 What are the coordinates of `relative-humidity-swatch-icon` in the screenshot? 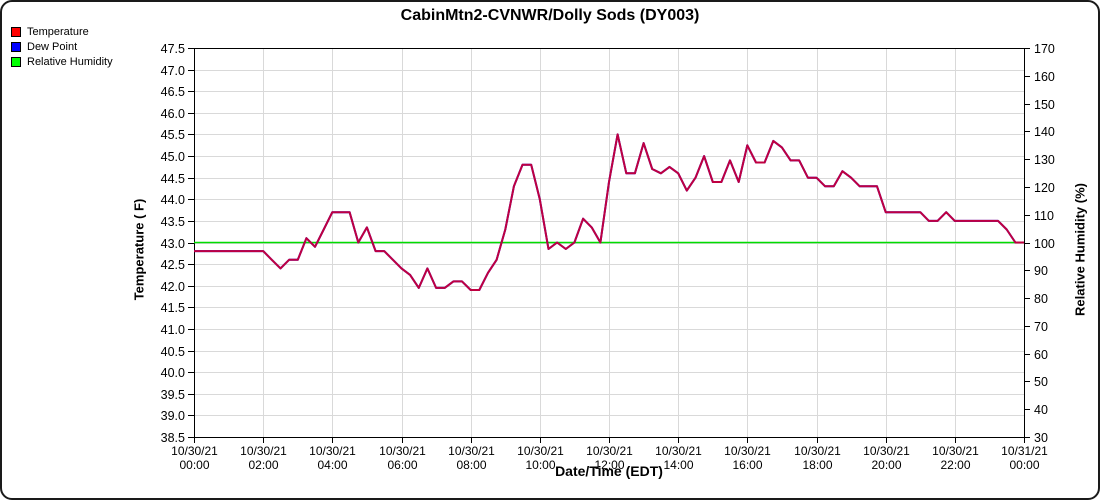 It's located at (16, 62).